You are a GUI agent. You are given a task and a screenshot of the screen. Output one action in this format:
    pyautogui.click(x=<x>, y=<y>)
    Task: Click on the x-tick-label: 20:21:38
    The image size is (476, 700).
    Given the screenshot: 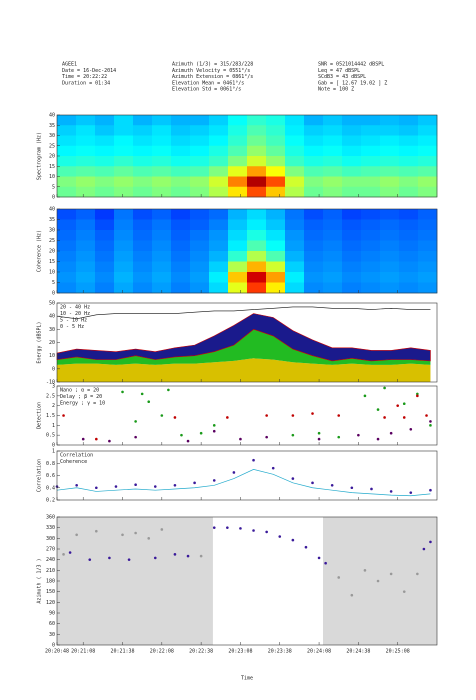 What is the action you would take?
    pyautogui.click(x=122, y=652)
    